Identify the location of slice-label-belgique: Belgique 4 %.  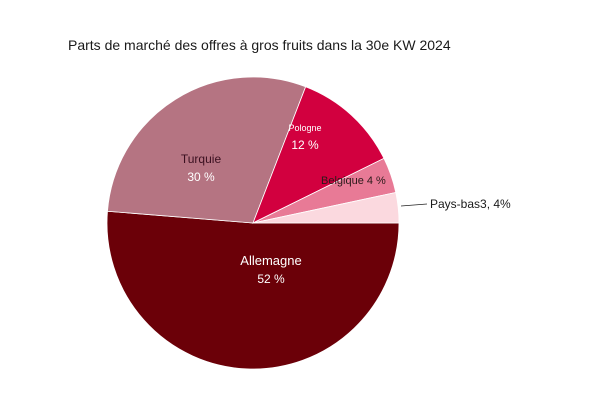
(353, 181).